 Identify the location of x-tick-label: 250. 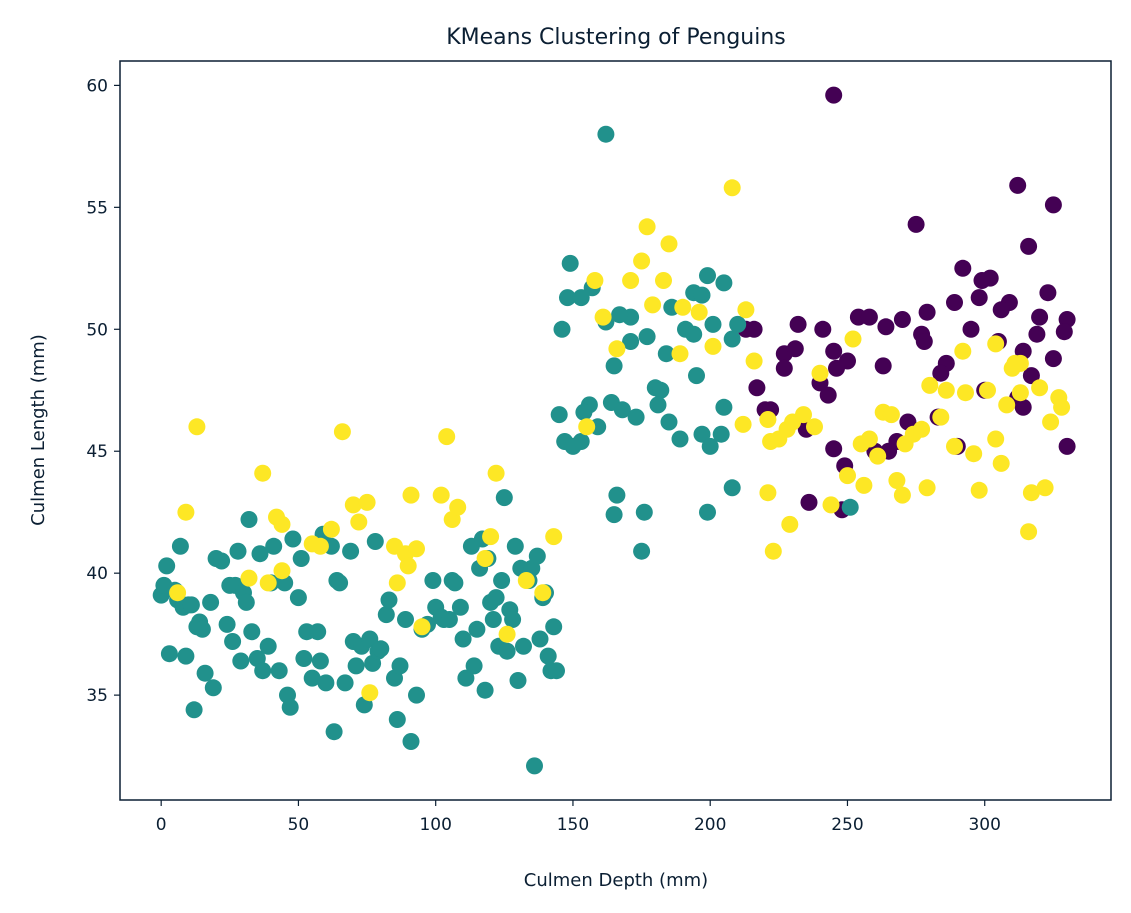
(847, 825).